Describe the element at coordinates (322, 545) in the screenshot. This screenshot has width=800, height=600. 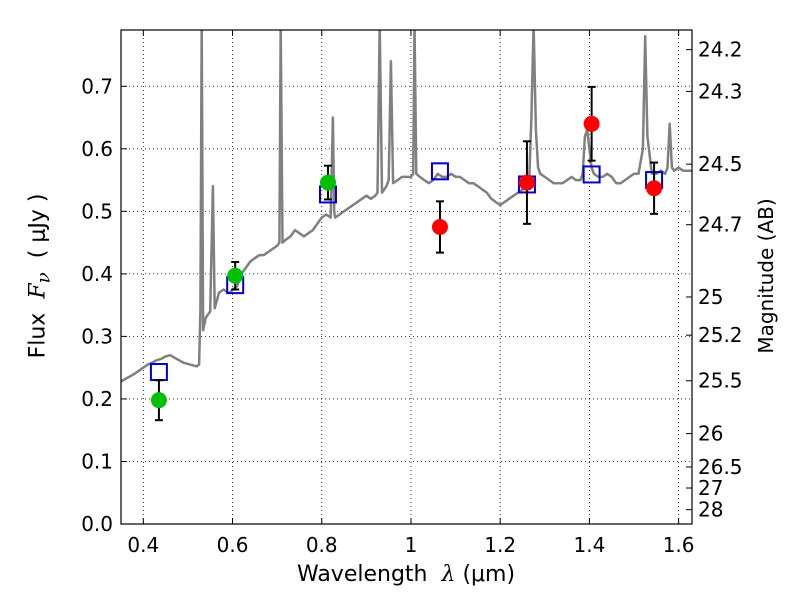
I see `x-tick-label: 0.8` at that location.